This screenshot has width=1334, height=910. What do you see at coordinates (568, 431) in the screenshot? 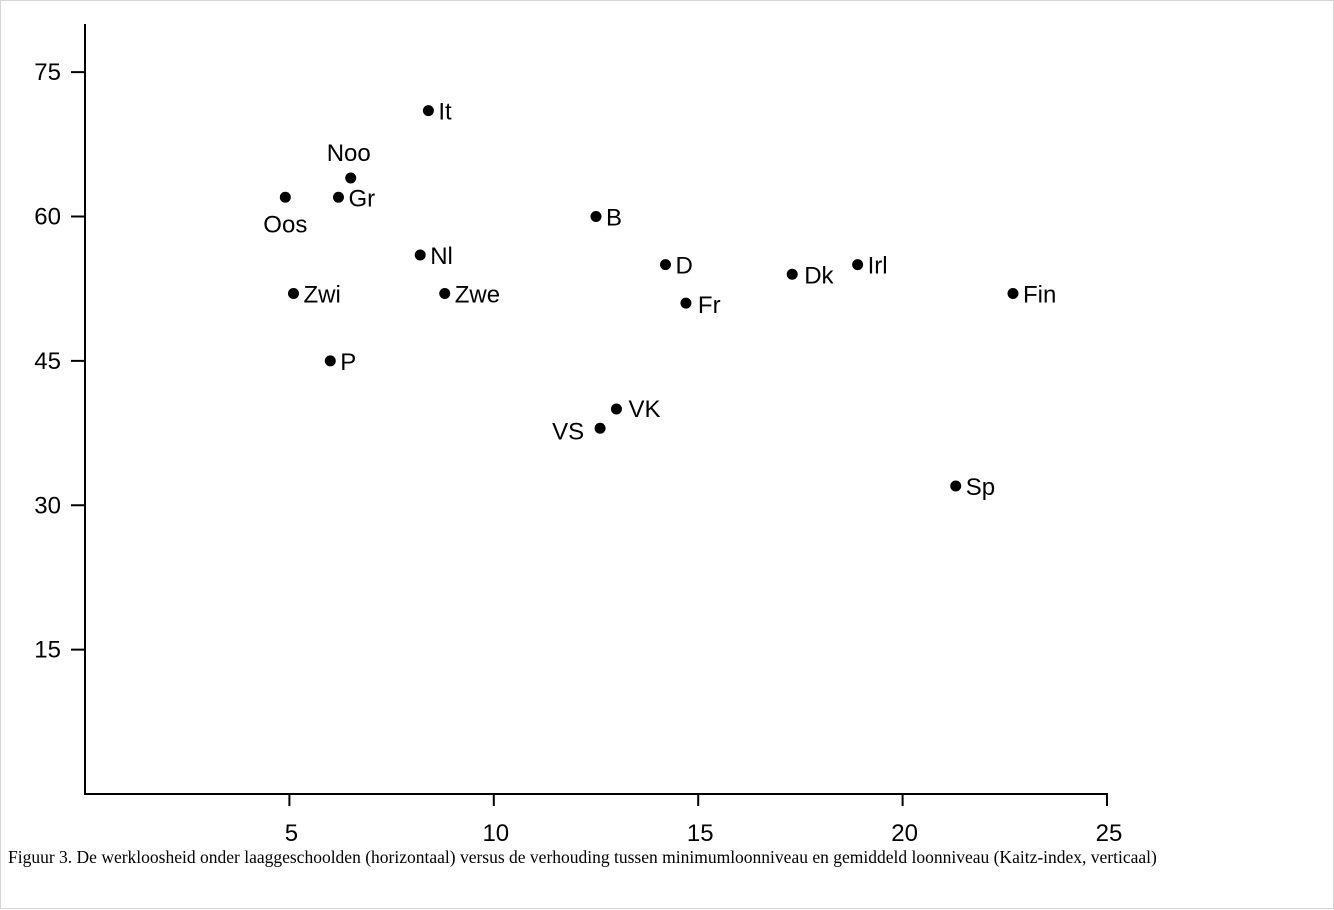
I see `point-label: VS` at bounding box center [568, 431].